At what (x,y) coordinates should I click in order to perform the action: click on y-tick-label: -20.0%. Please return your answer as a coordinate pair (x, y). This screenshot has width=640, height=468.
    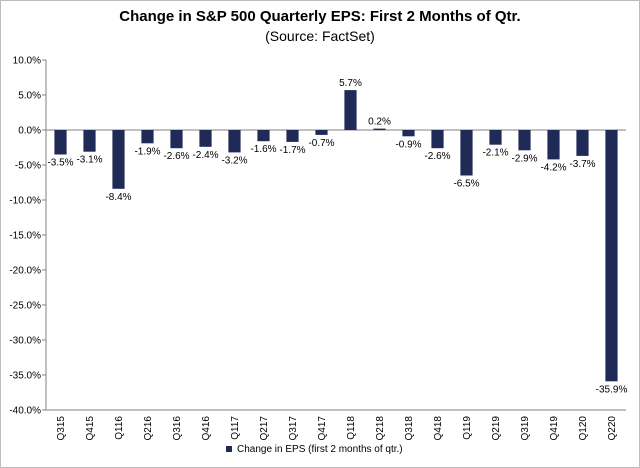
    Looking at the image, I should click on (25, 271).